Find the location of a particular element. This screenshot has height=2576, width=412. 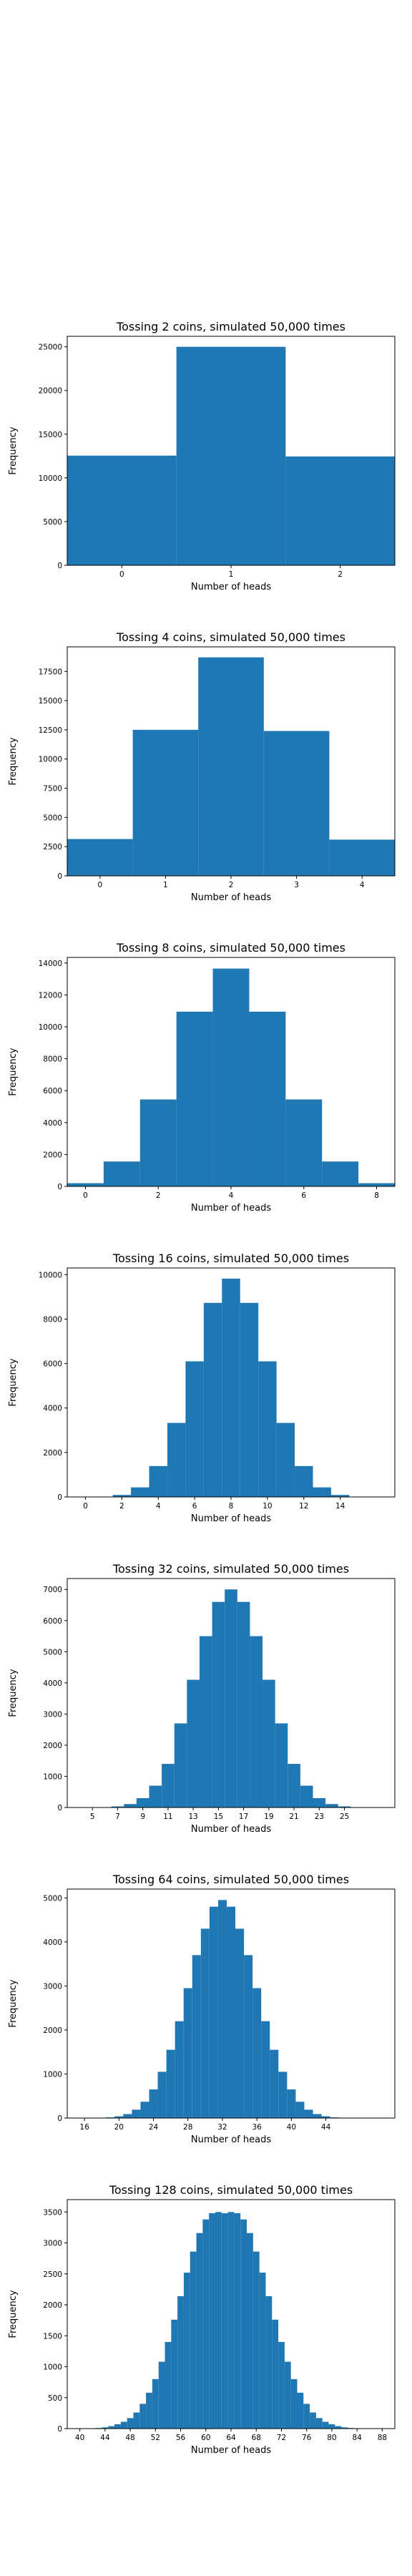

y-tick-label: 7500 is located at coordinates (53, 789).